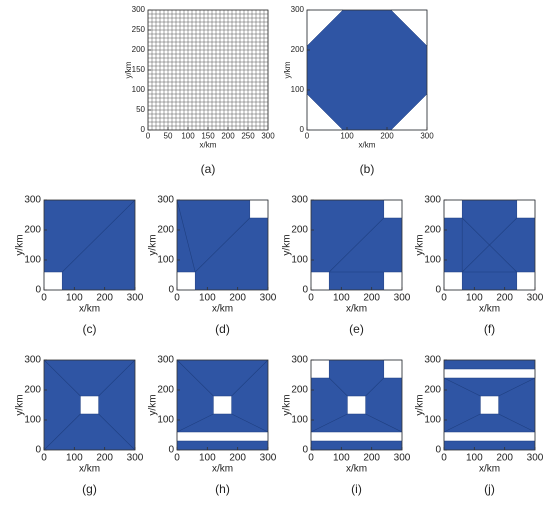  I want to click on caption: (d), so click(222, 329).